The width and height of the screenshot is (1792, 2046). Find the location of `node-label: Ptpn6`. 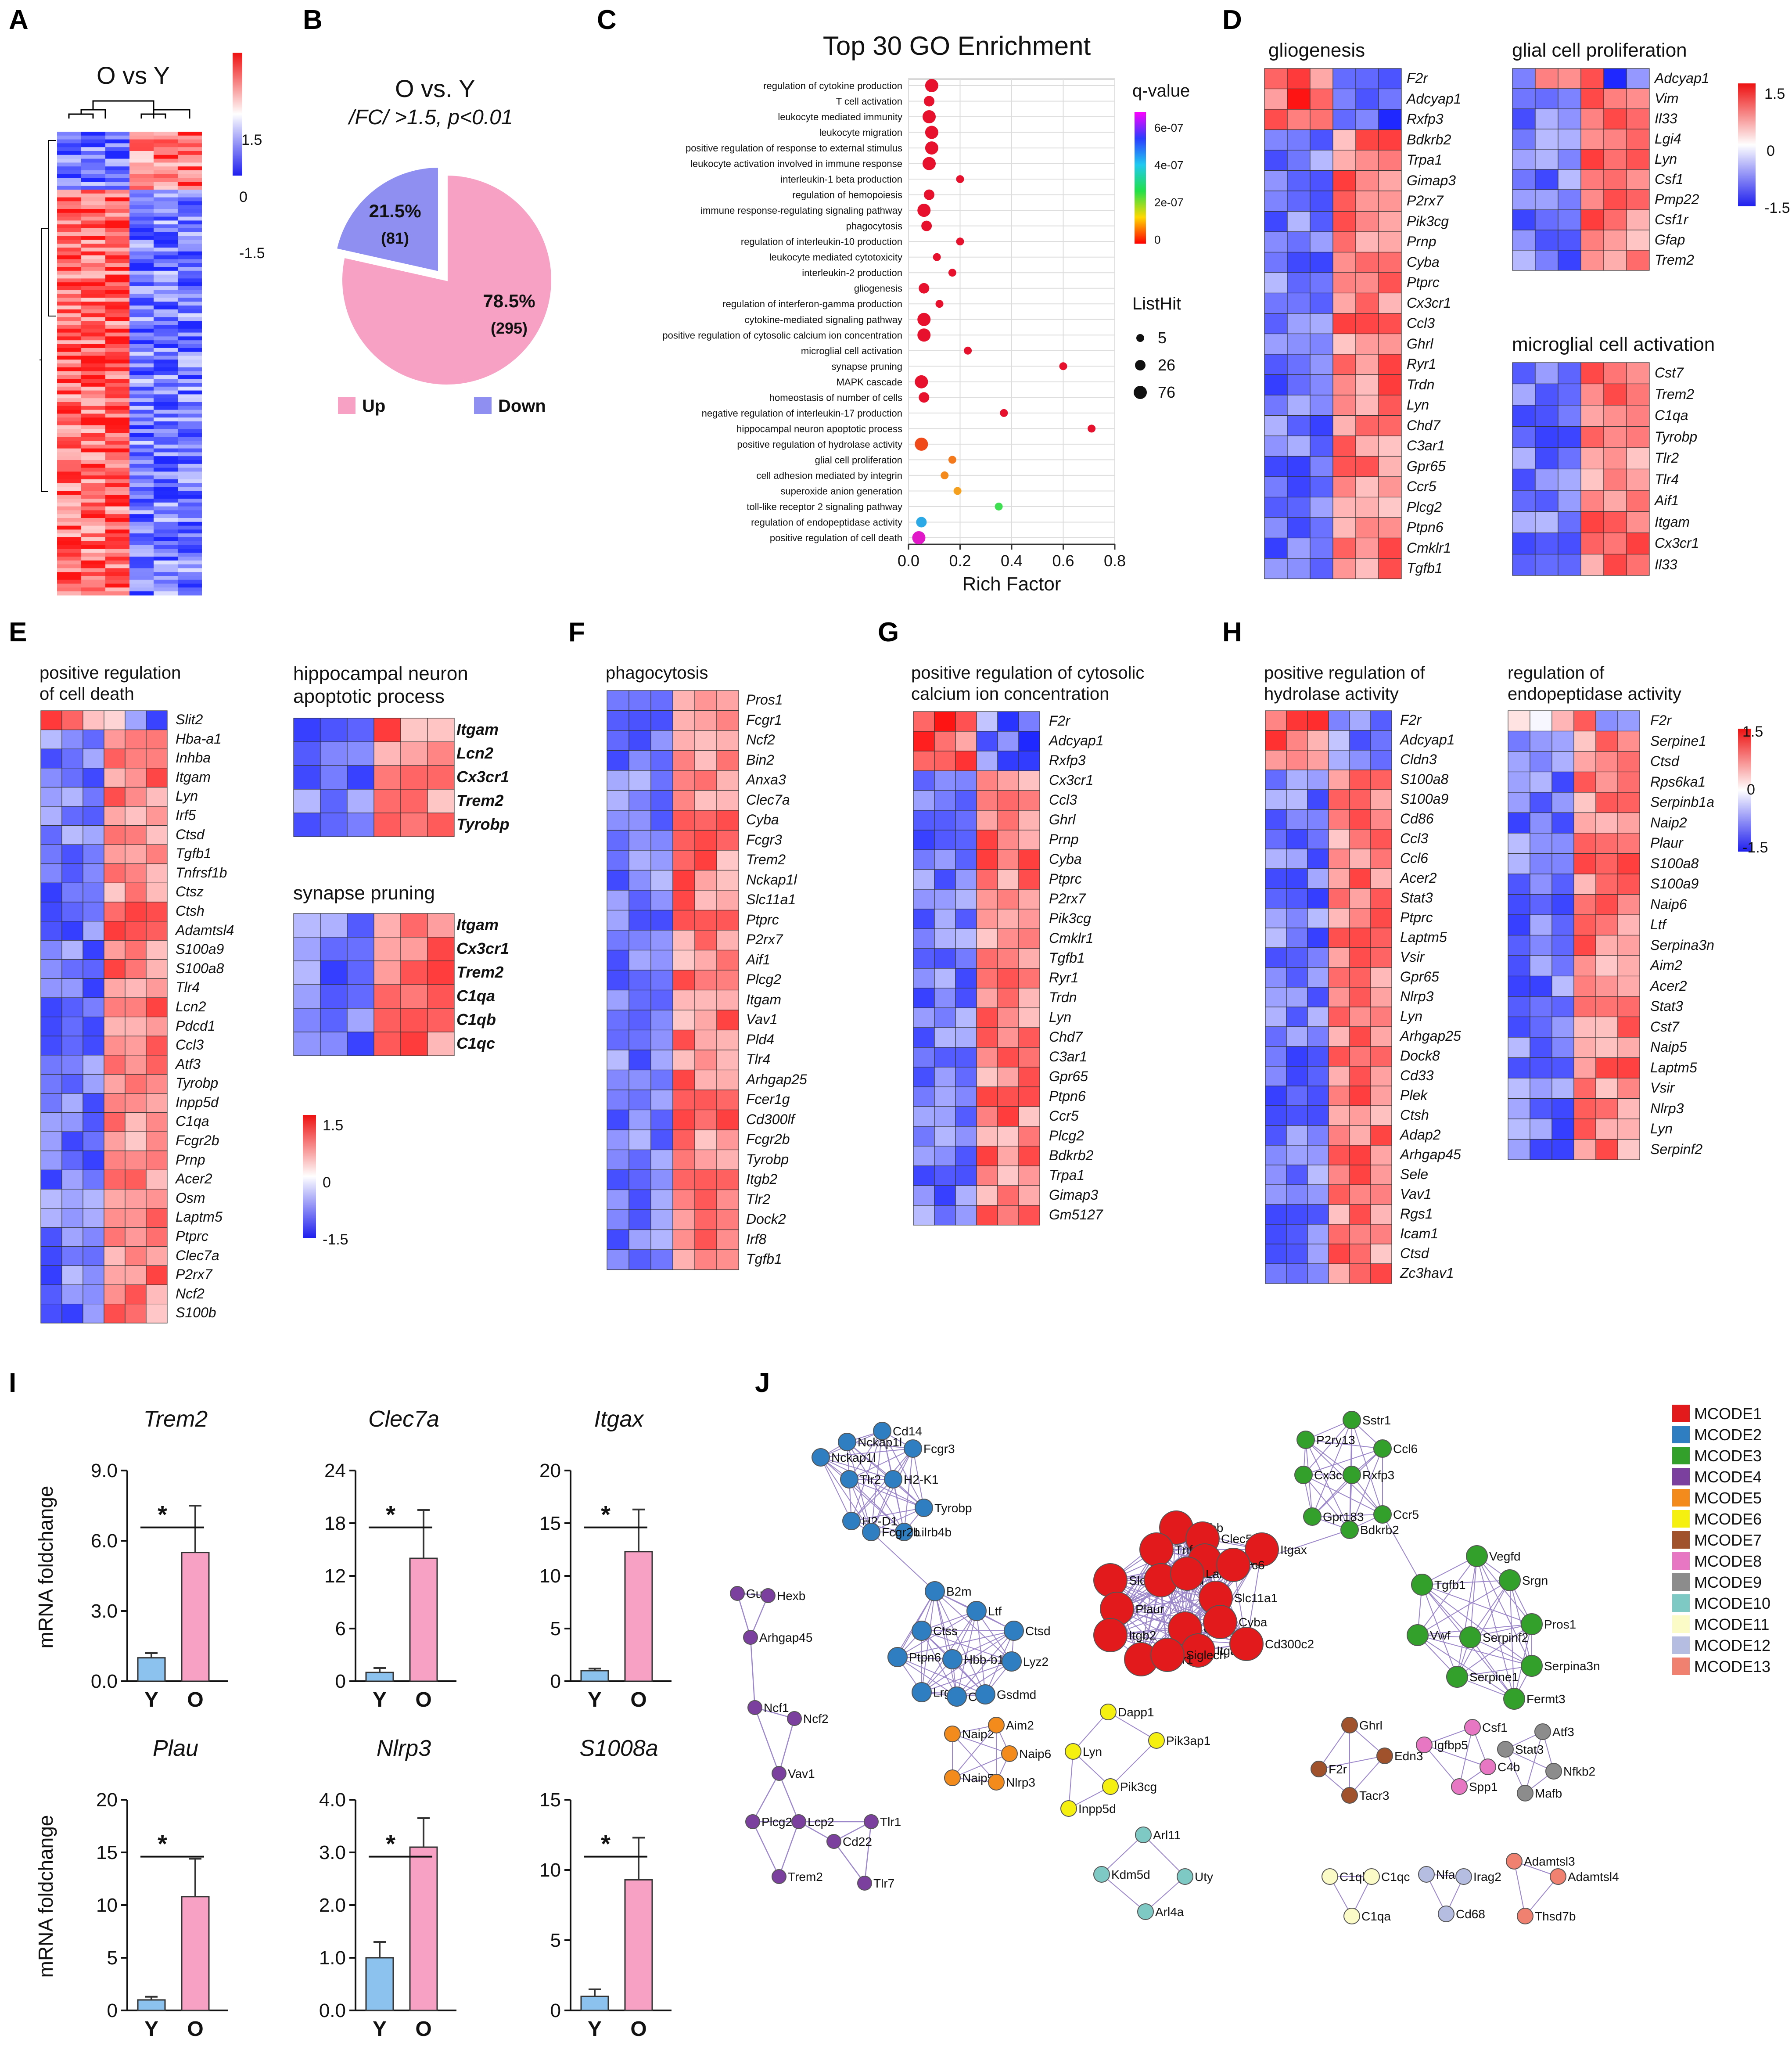

node-label: Ptpn6 is located at coordinates (925, 1657).